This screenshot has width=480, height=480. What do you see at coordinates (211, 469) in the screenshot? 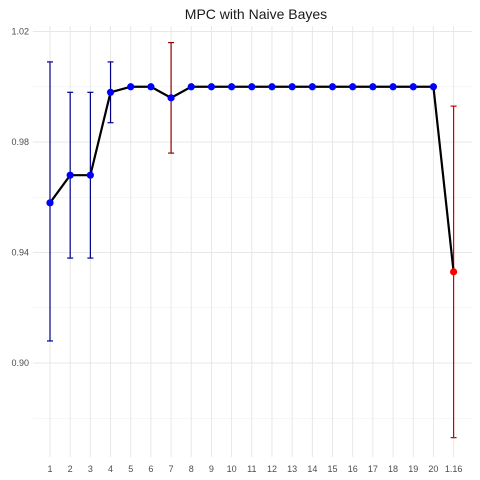
I see `x-tick-label: 9` at bounding box center [211, 469].